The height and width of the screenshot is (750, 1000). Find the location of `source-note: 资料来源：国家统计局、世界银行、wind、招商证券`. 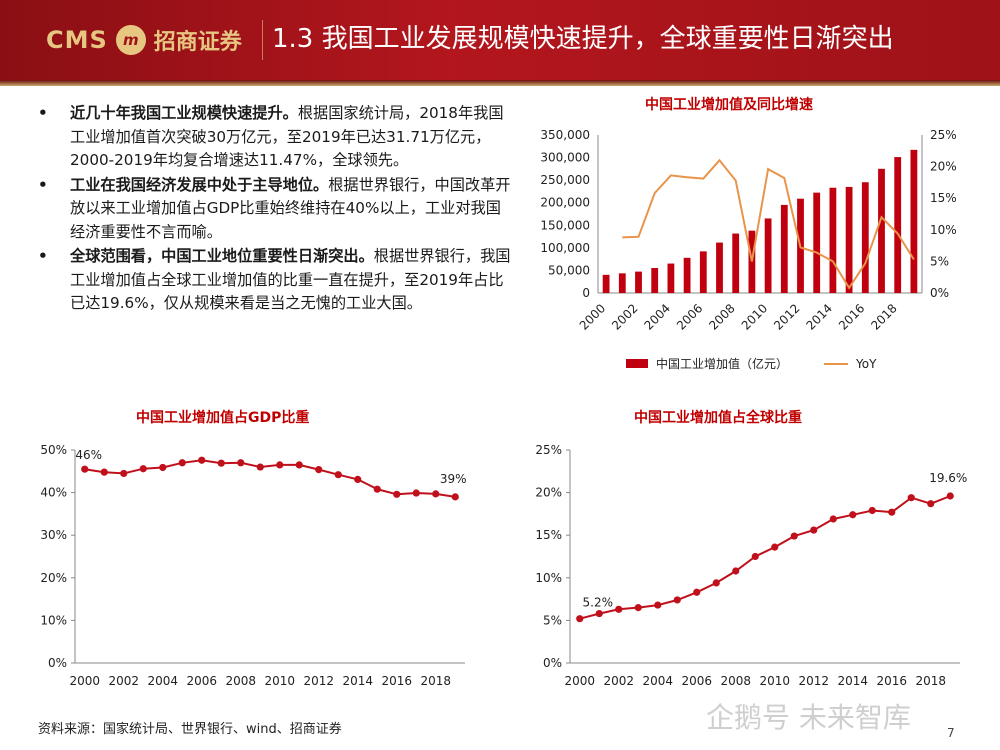

source-note: 资料来源：国家统计局、世界银行、wind、招商证券 is located at coordinates (190, 729).